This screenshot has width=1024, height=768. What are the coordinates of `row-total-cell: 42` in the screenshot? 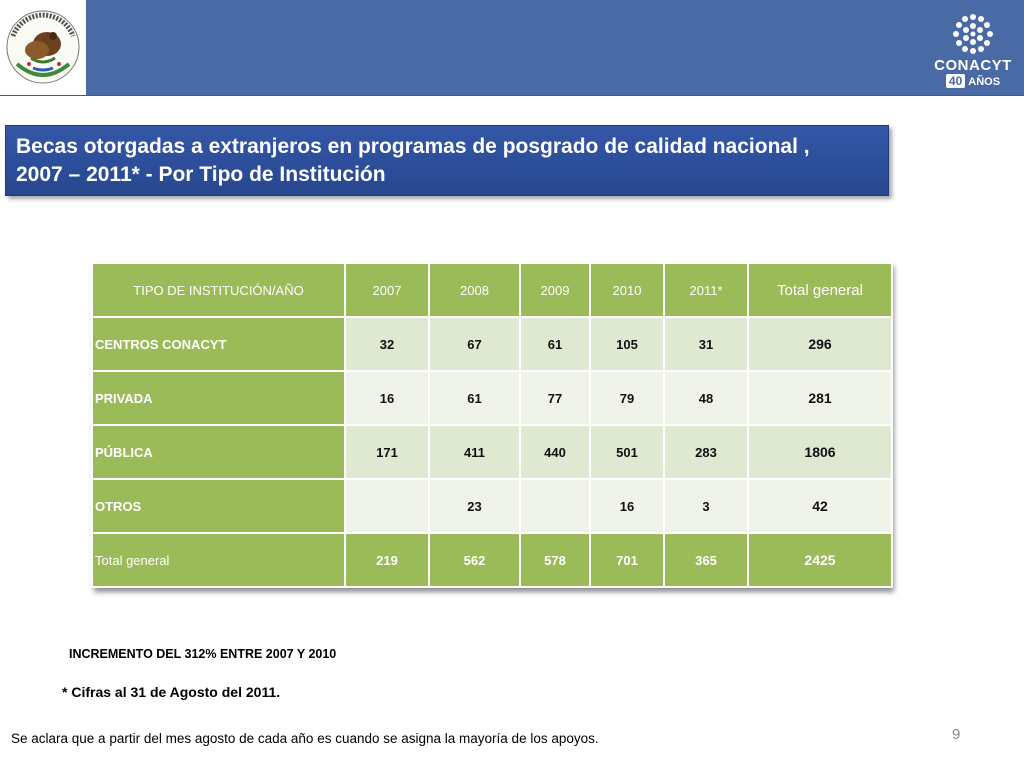 It's located at (820, 506).